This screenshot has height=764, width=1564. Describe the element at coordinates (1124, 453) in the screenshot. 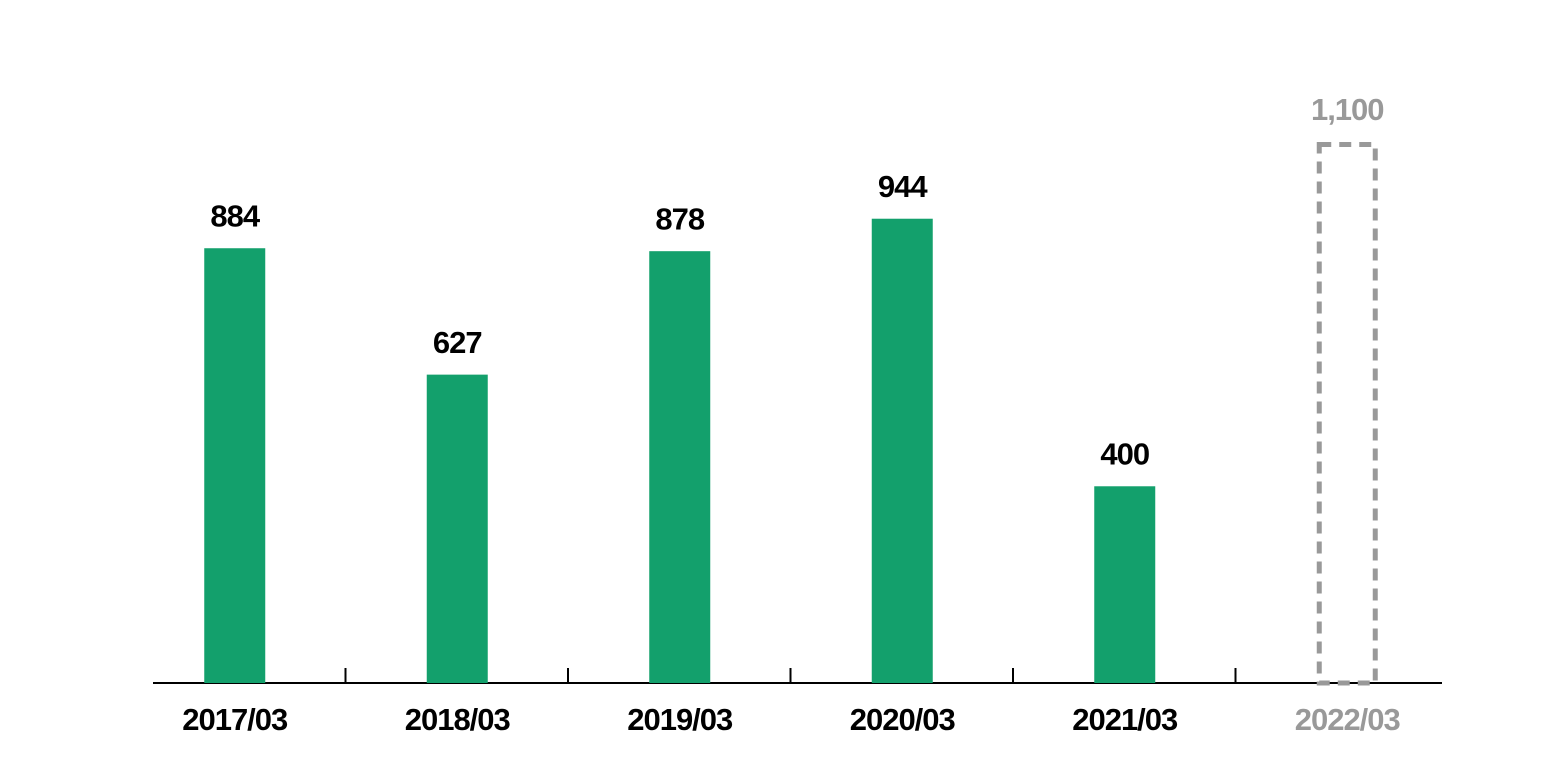

I see `value-label: 400` at that location.